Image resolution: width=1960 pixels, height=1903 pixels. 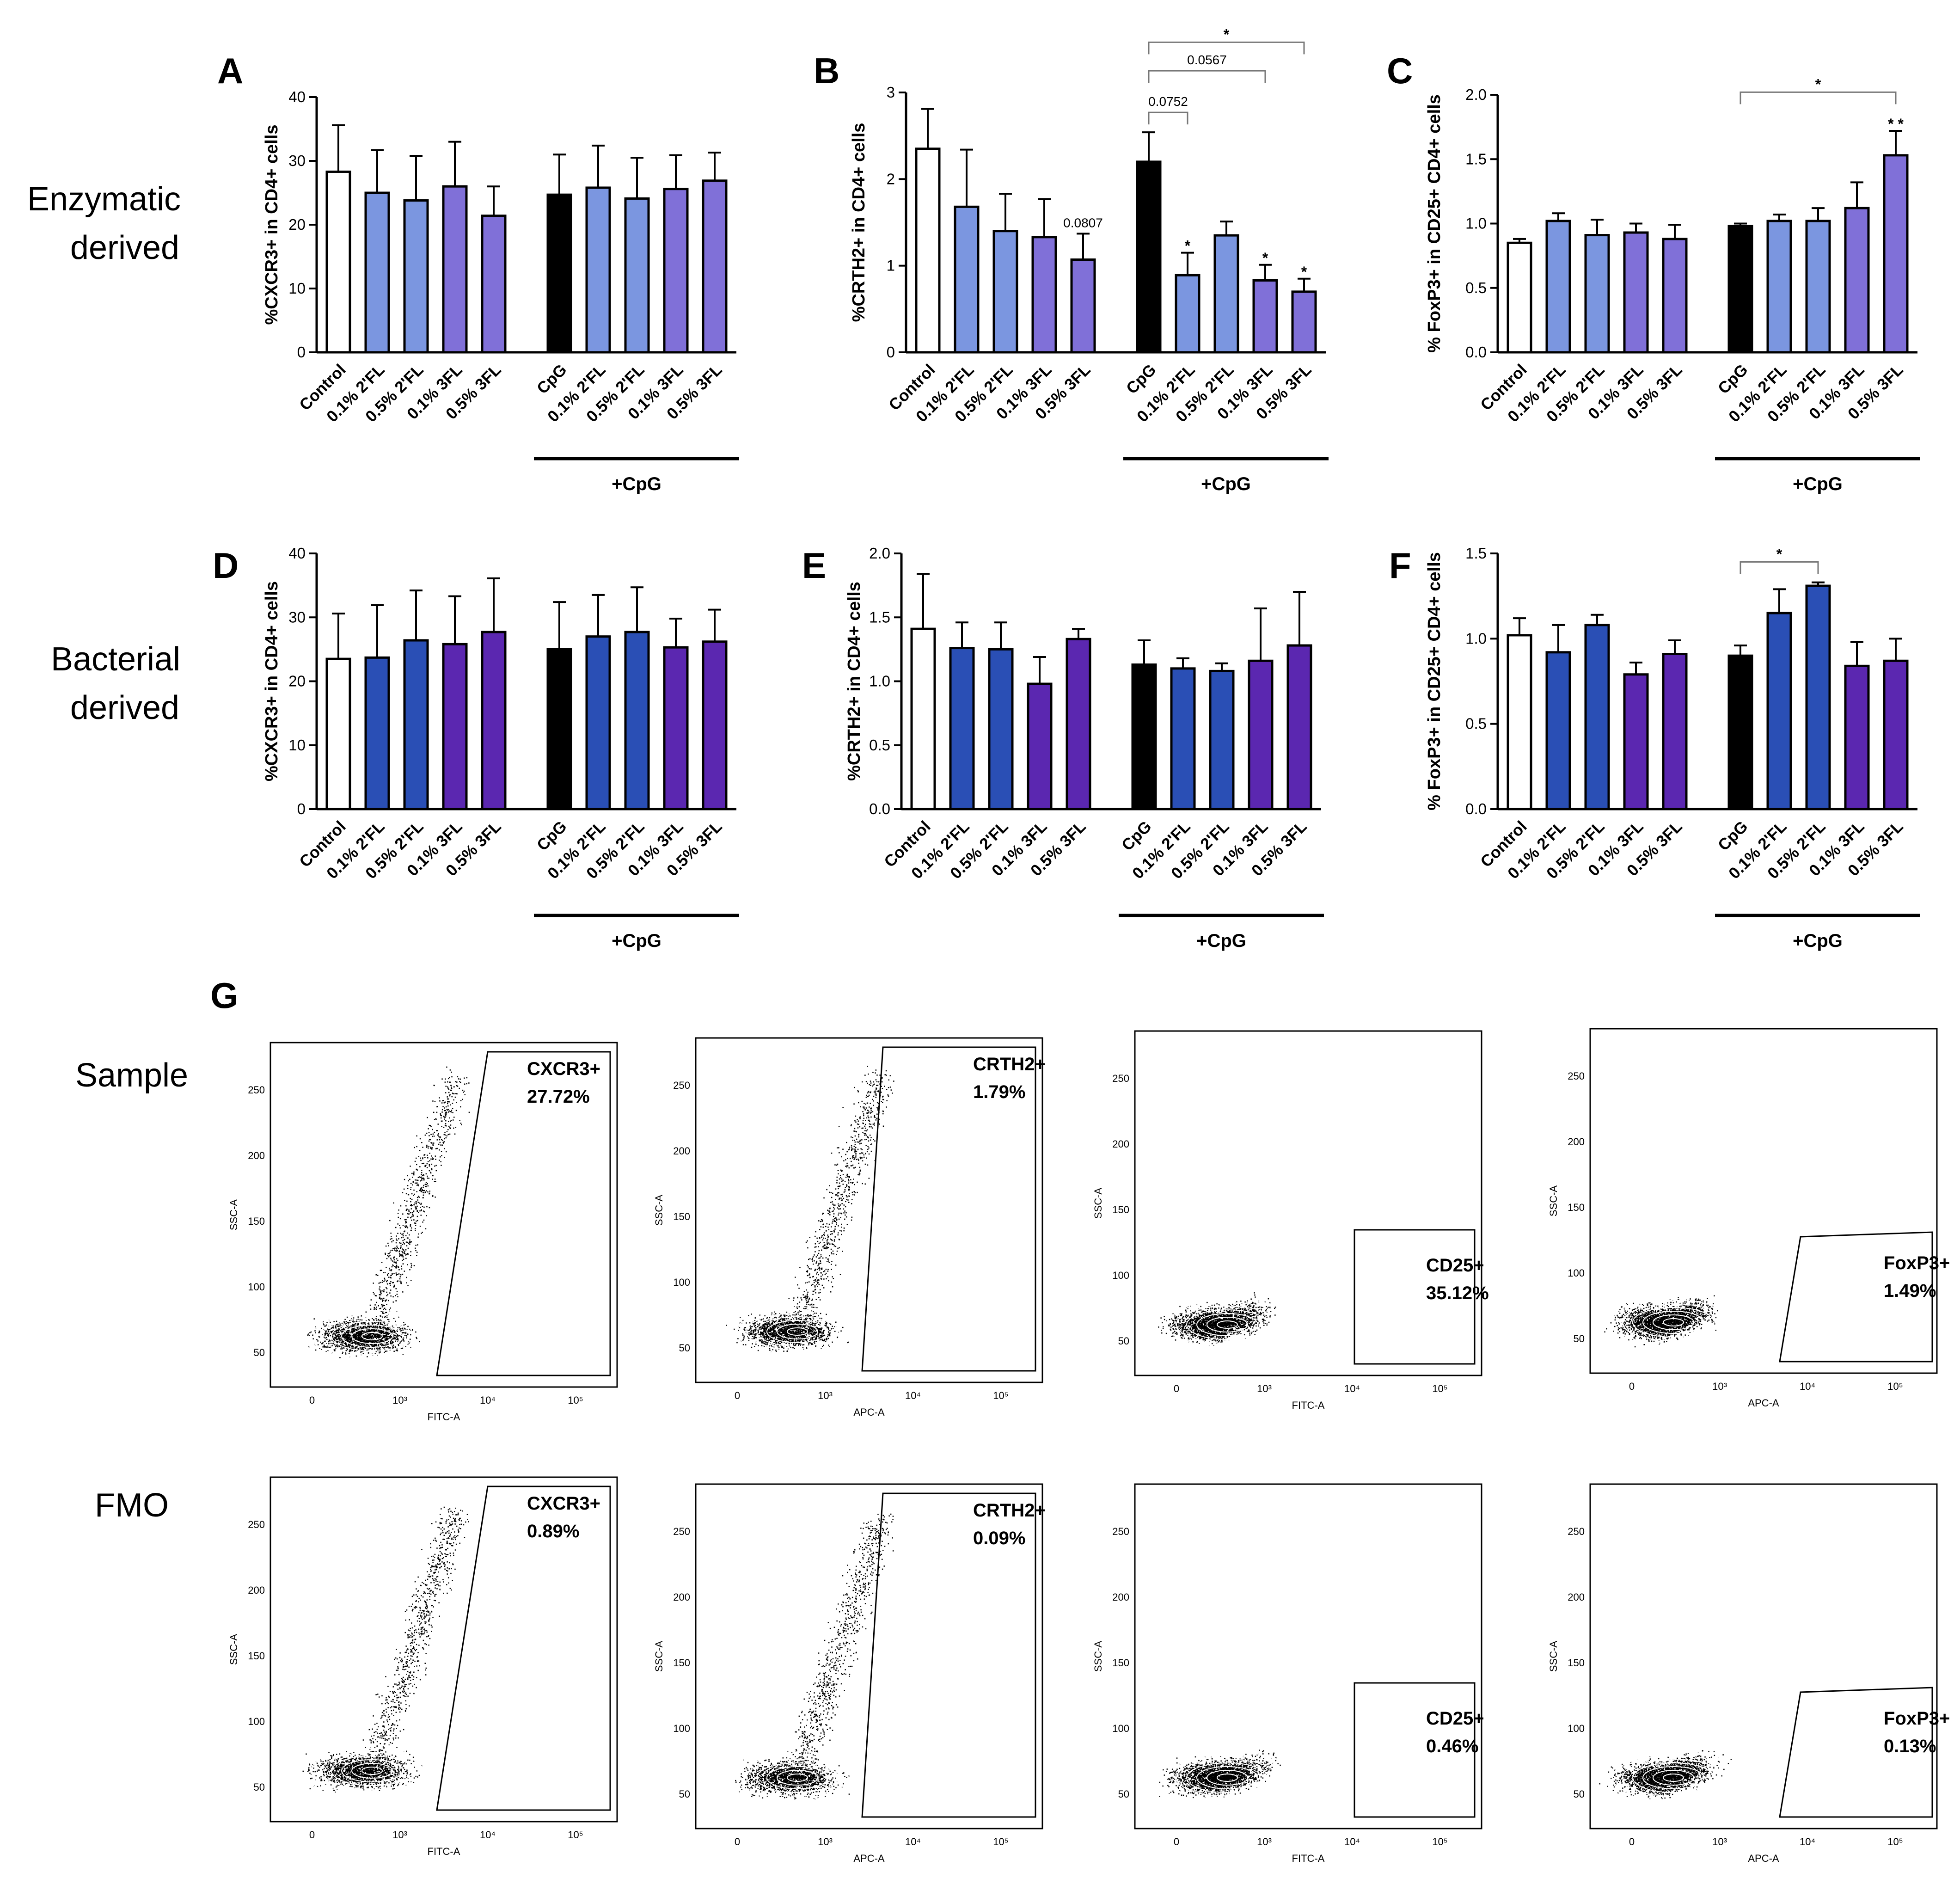 What do you see at coordinates (297, 160) in the screenshot?
I see `y-tick-label: 30` at bounding box center [297, 160].